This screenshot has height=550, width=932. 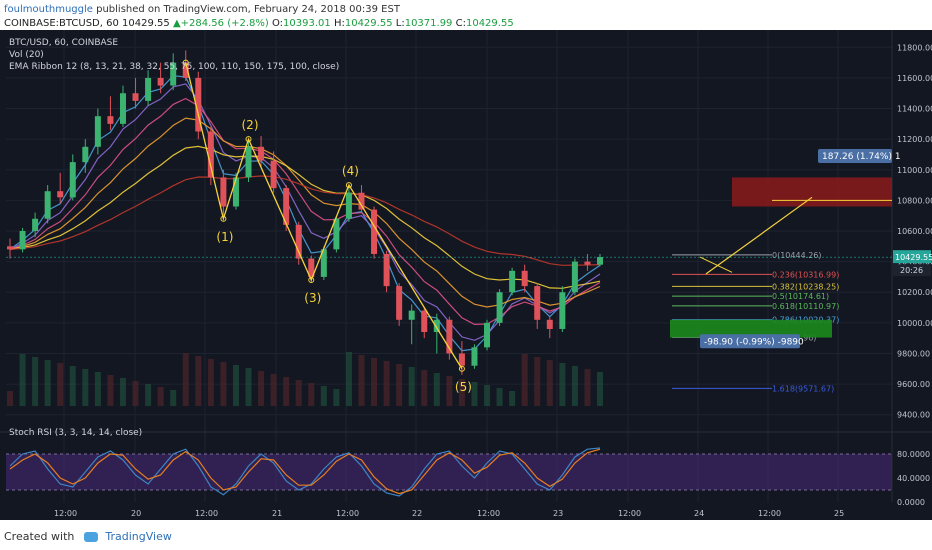 I want to click on time-tag-bg, so click(x=912, y=270).